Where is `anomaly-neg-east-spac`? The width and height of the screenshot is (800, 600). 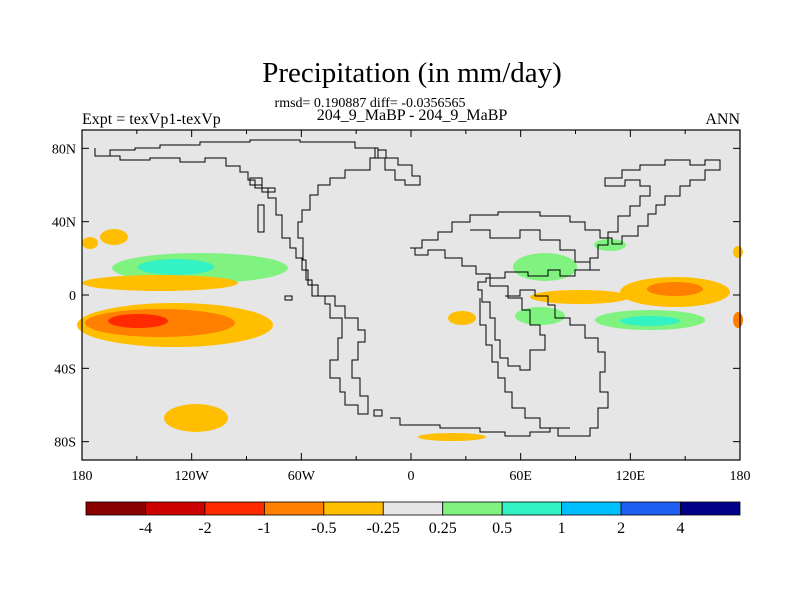
anomaly-neg-east-spac is located at coordinates (738, 320).